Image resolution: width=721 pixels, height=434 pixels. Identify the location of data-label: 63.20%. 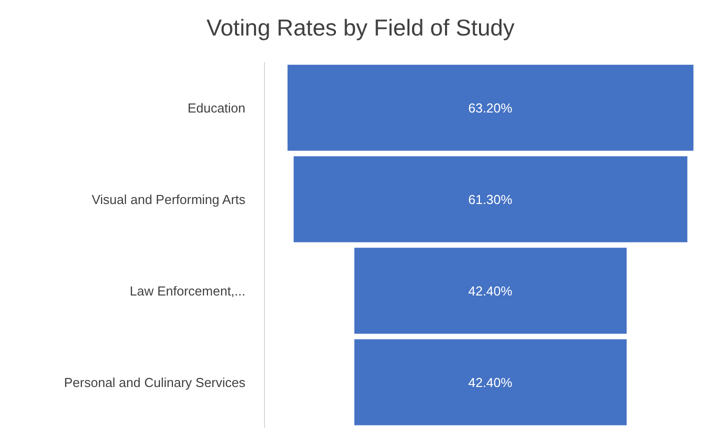
(490, 108).